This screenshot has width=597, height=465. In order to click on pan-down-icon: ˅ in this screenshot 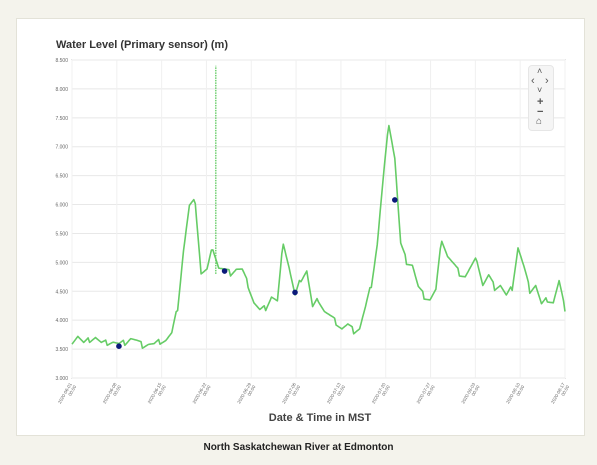, I will do `click(540, 90)`.